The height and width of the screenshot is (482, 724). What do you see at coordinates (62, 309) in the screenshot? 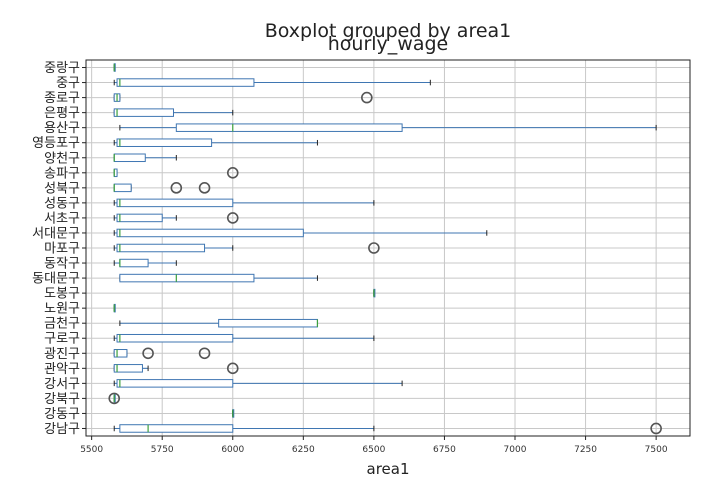
I see `y-tick-label: 노원구` at bounding box center [62, 309].